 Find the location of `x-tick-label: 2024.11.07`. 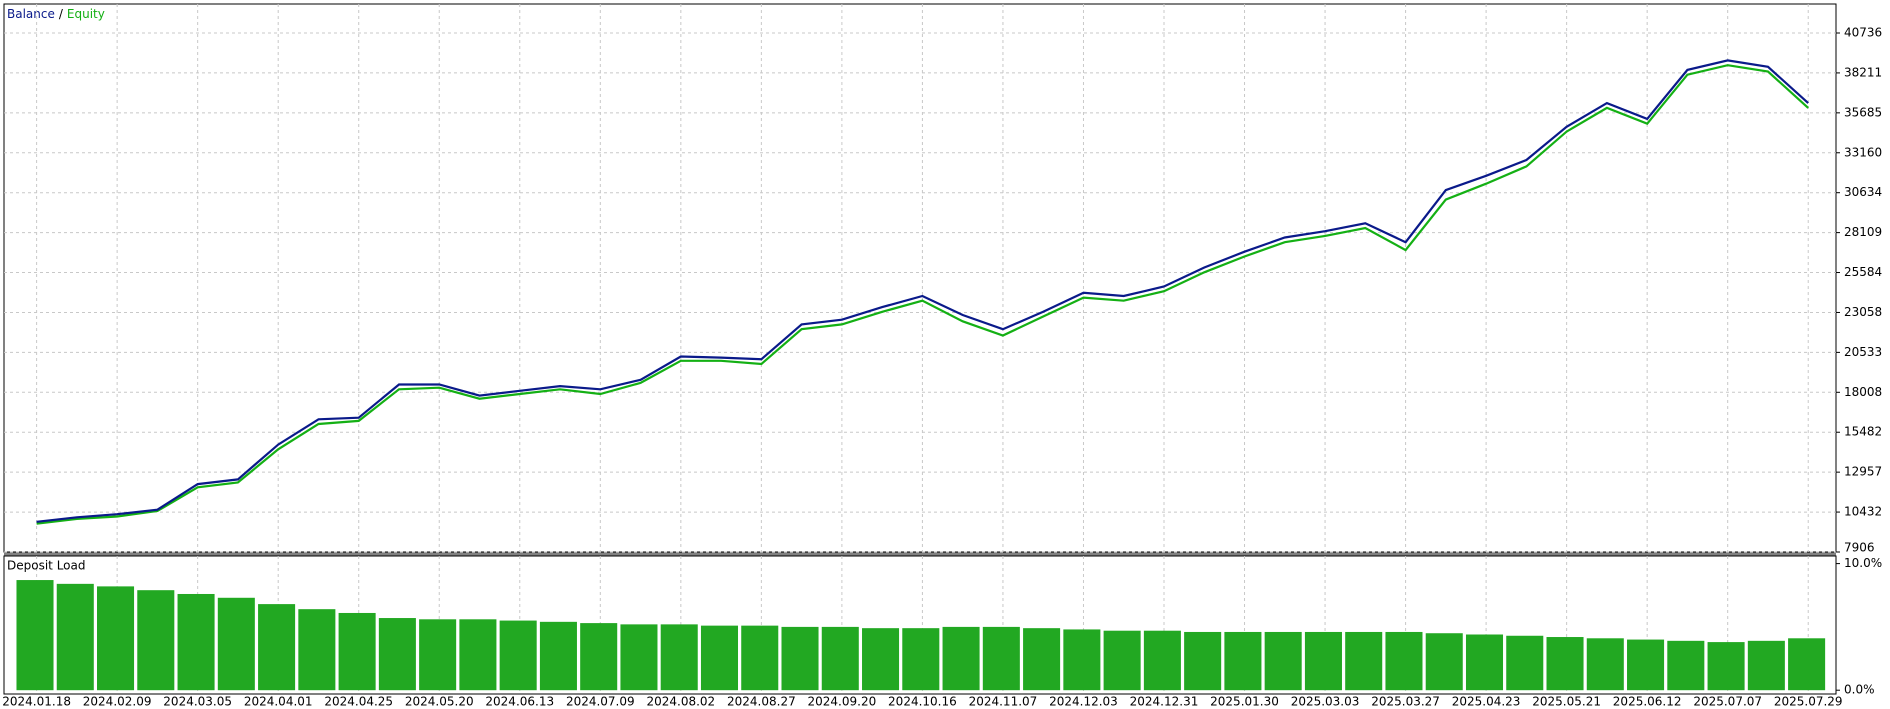

x-tick-label: 2024.11.07 is located at coordinates (1003, 702).